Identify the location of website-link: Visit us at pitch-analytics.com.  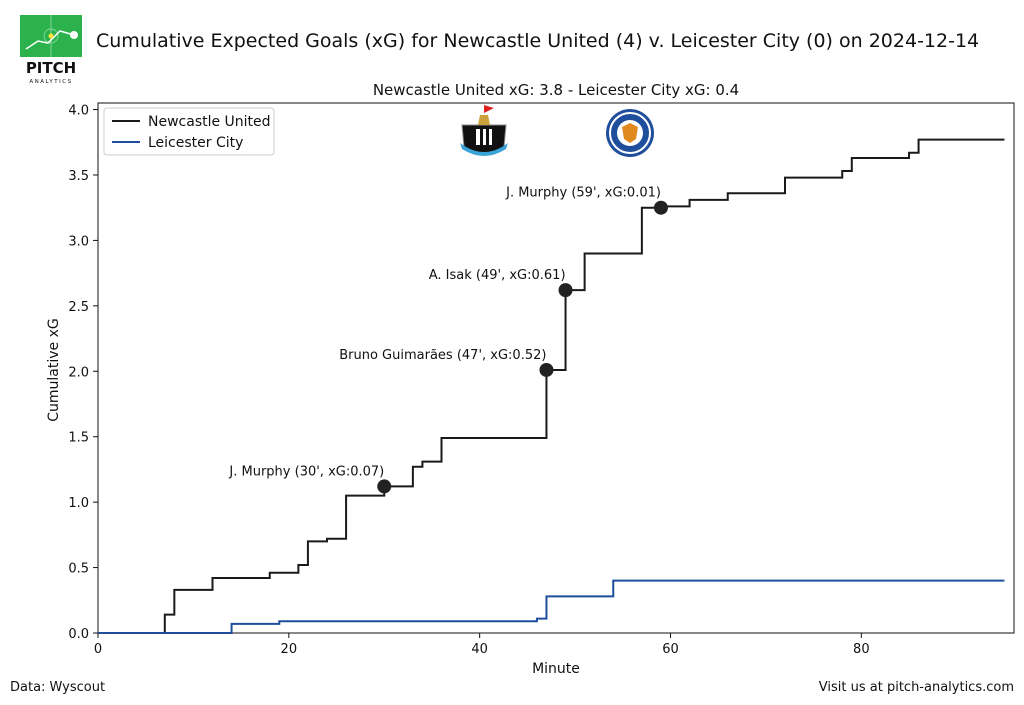
(916, 687).